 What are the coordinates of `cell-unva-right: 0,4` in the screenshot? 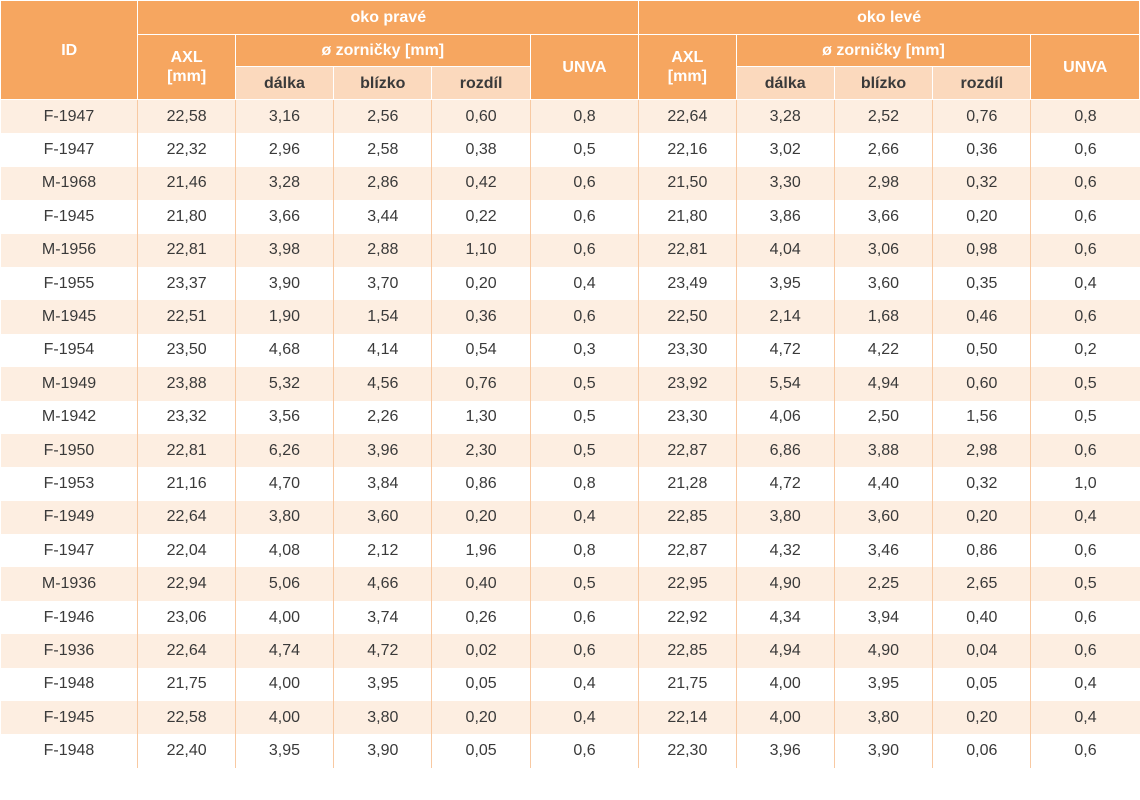 It's located at (585, 684).